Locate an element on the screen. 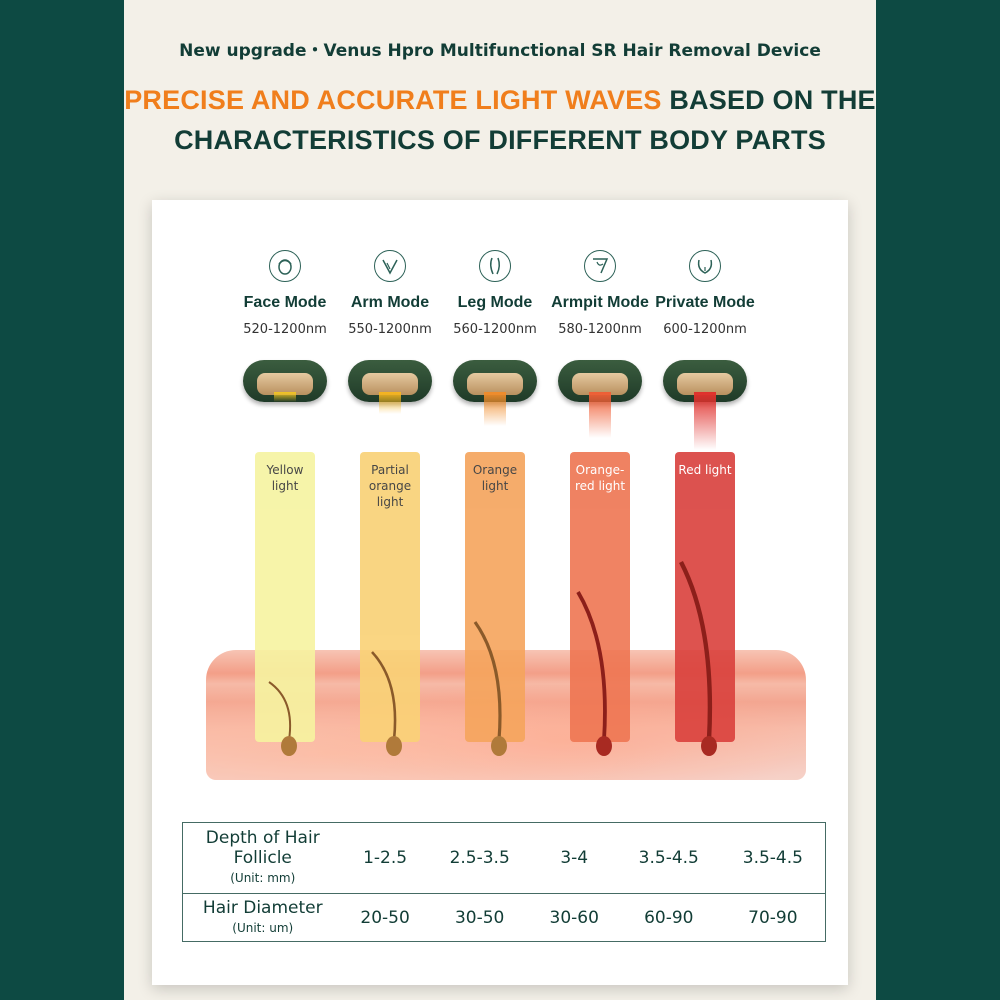 The height and width of the screenshot is (1000, 1000). light-bar: Orange light is located at coordinates (495, 597).